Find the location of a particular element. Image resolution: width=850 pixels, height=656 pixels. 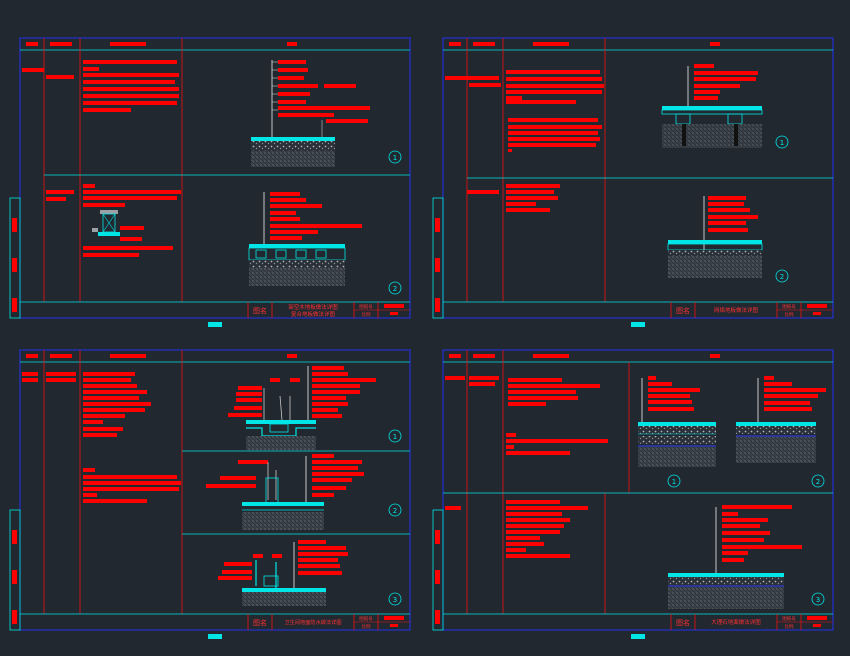

title-block: 图名 网络地板做法详图 图纸号 比例 is located at coordinates (751, 310).